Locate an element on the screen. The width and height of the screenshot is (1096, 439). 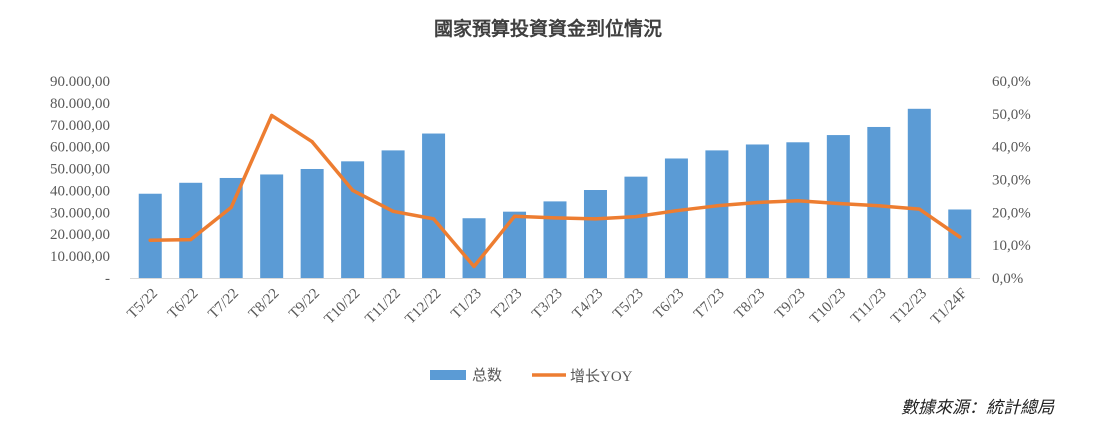
x-tick-label: T9/23 is located at coordinates (790, 304).